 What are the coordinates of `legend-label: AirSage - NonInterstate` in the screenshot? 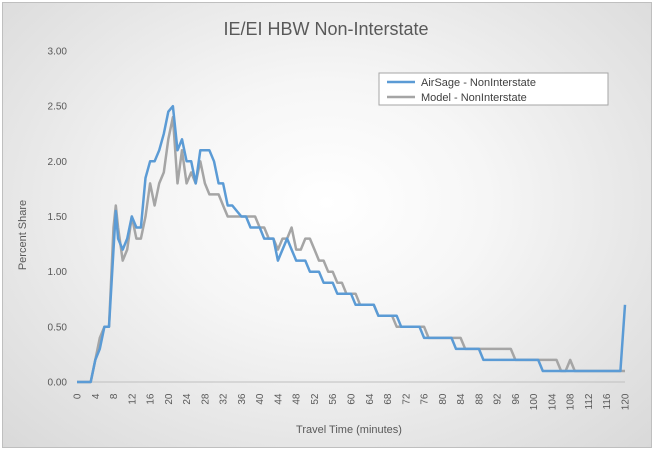 It's located at (478, 83).